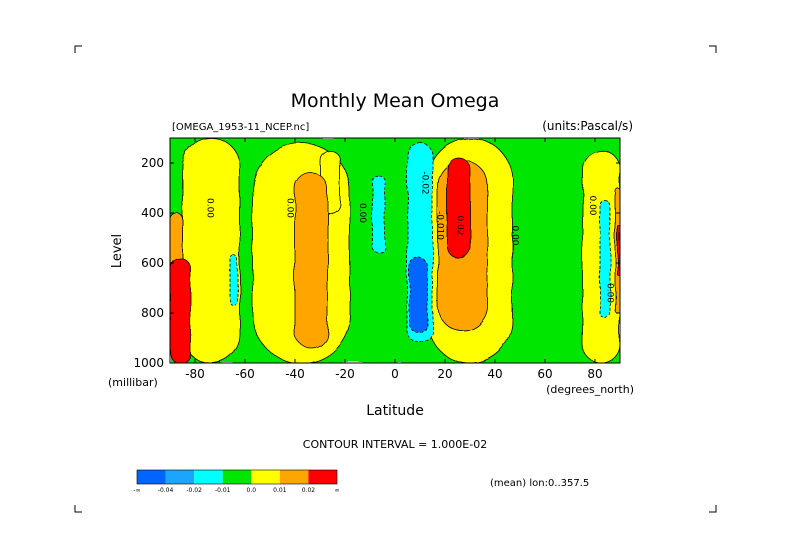 Image resolution: width=789 pixels, height=558 pixels. I want to click on contour-label-1: 0.00, so click(290, 208).